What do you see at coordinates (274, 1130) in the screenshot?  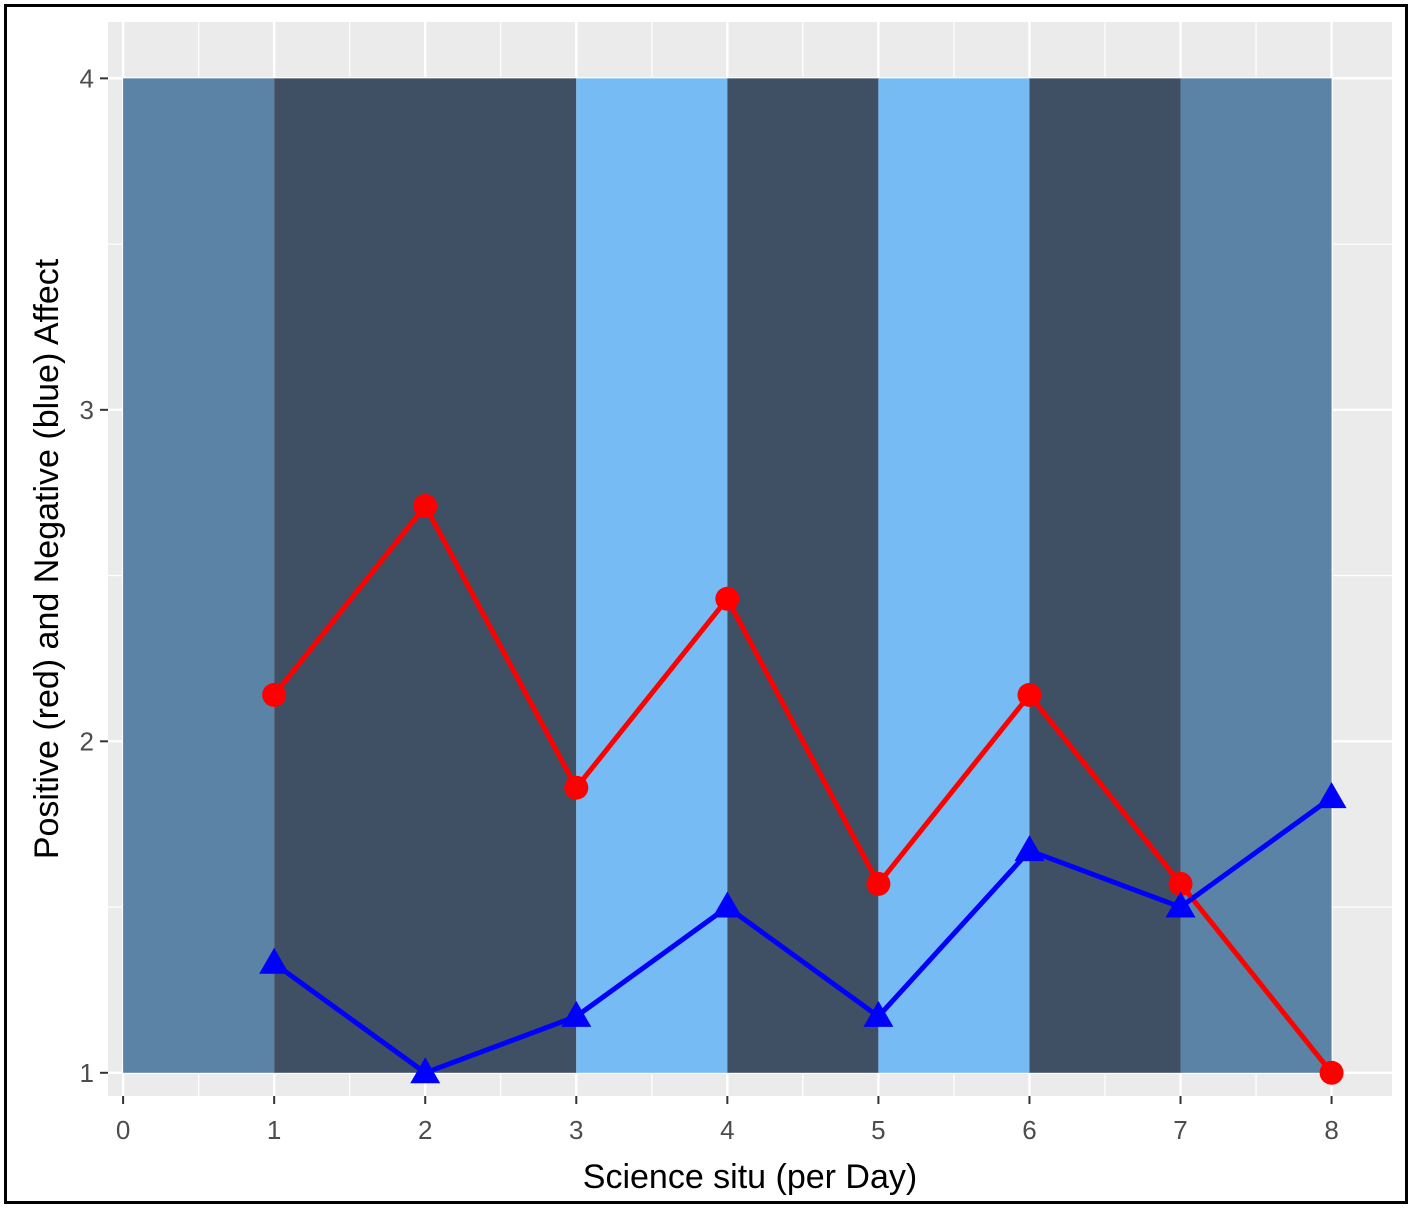 I see `x-tick-label: 1` at bounding box center [274, 1130].